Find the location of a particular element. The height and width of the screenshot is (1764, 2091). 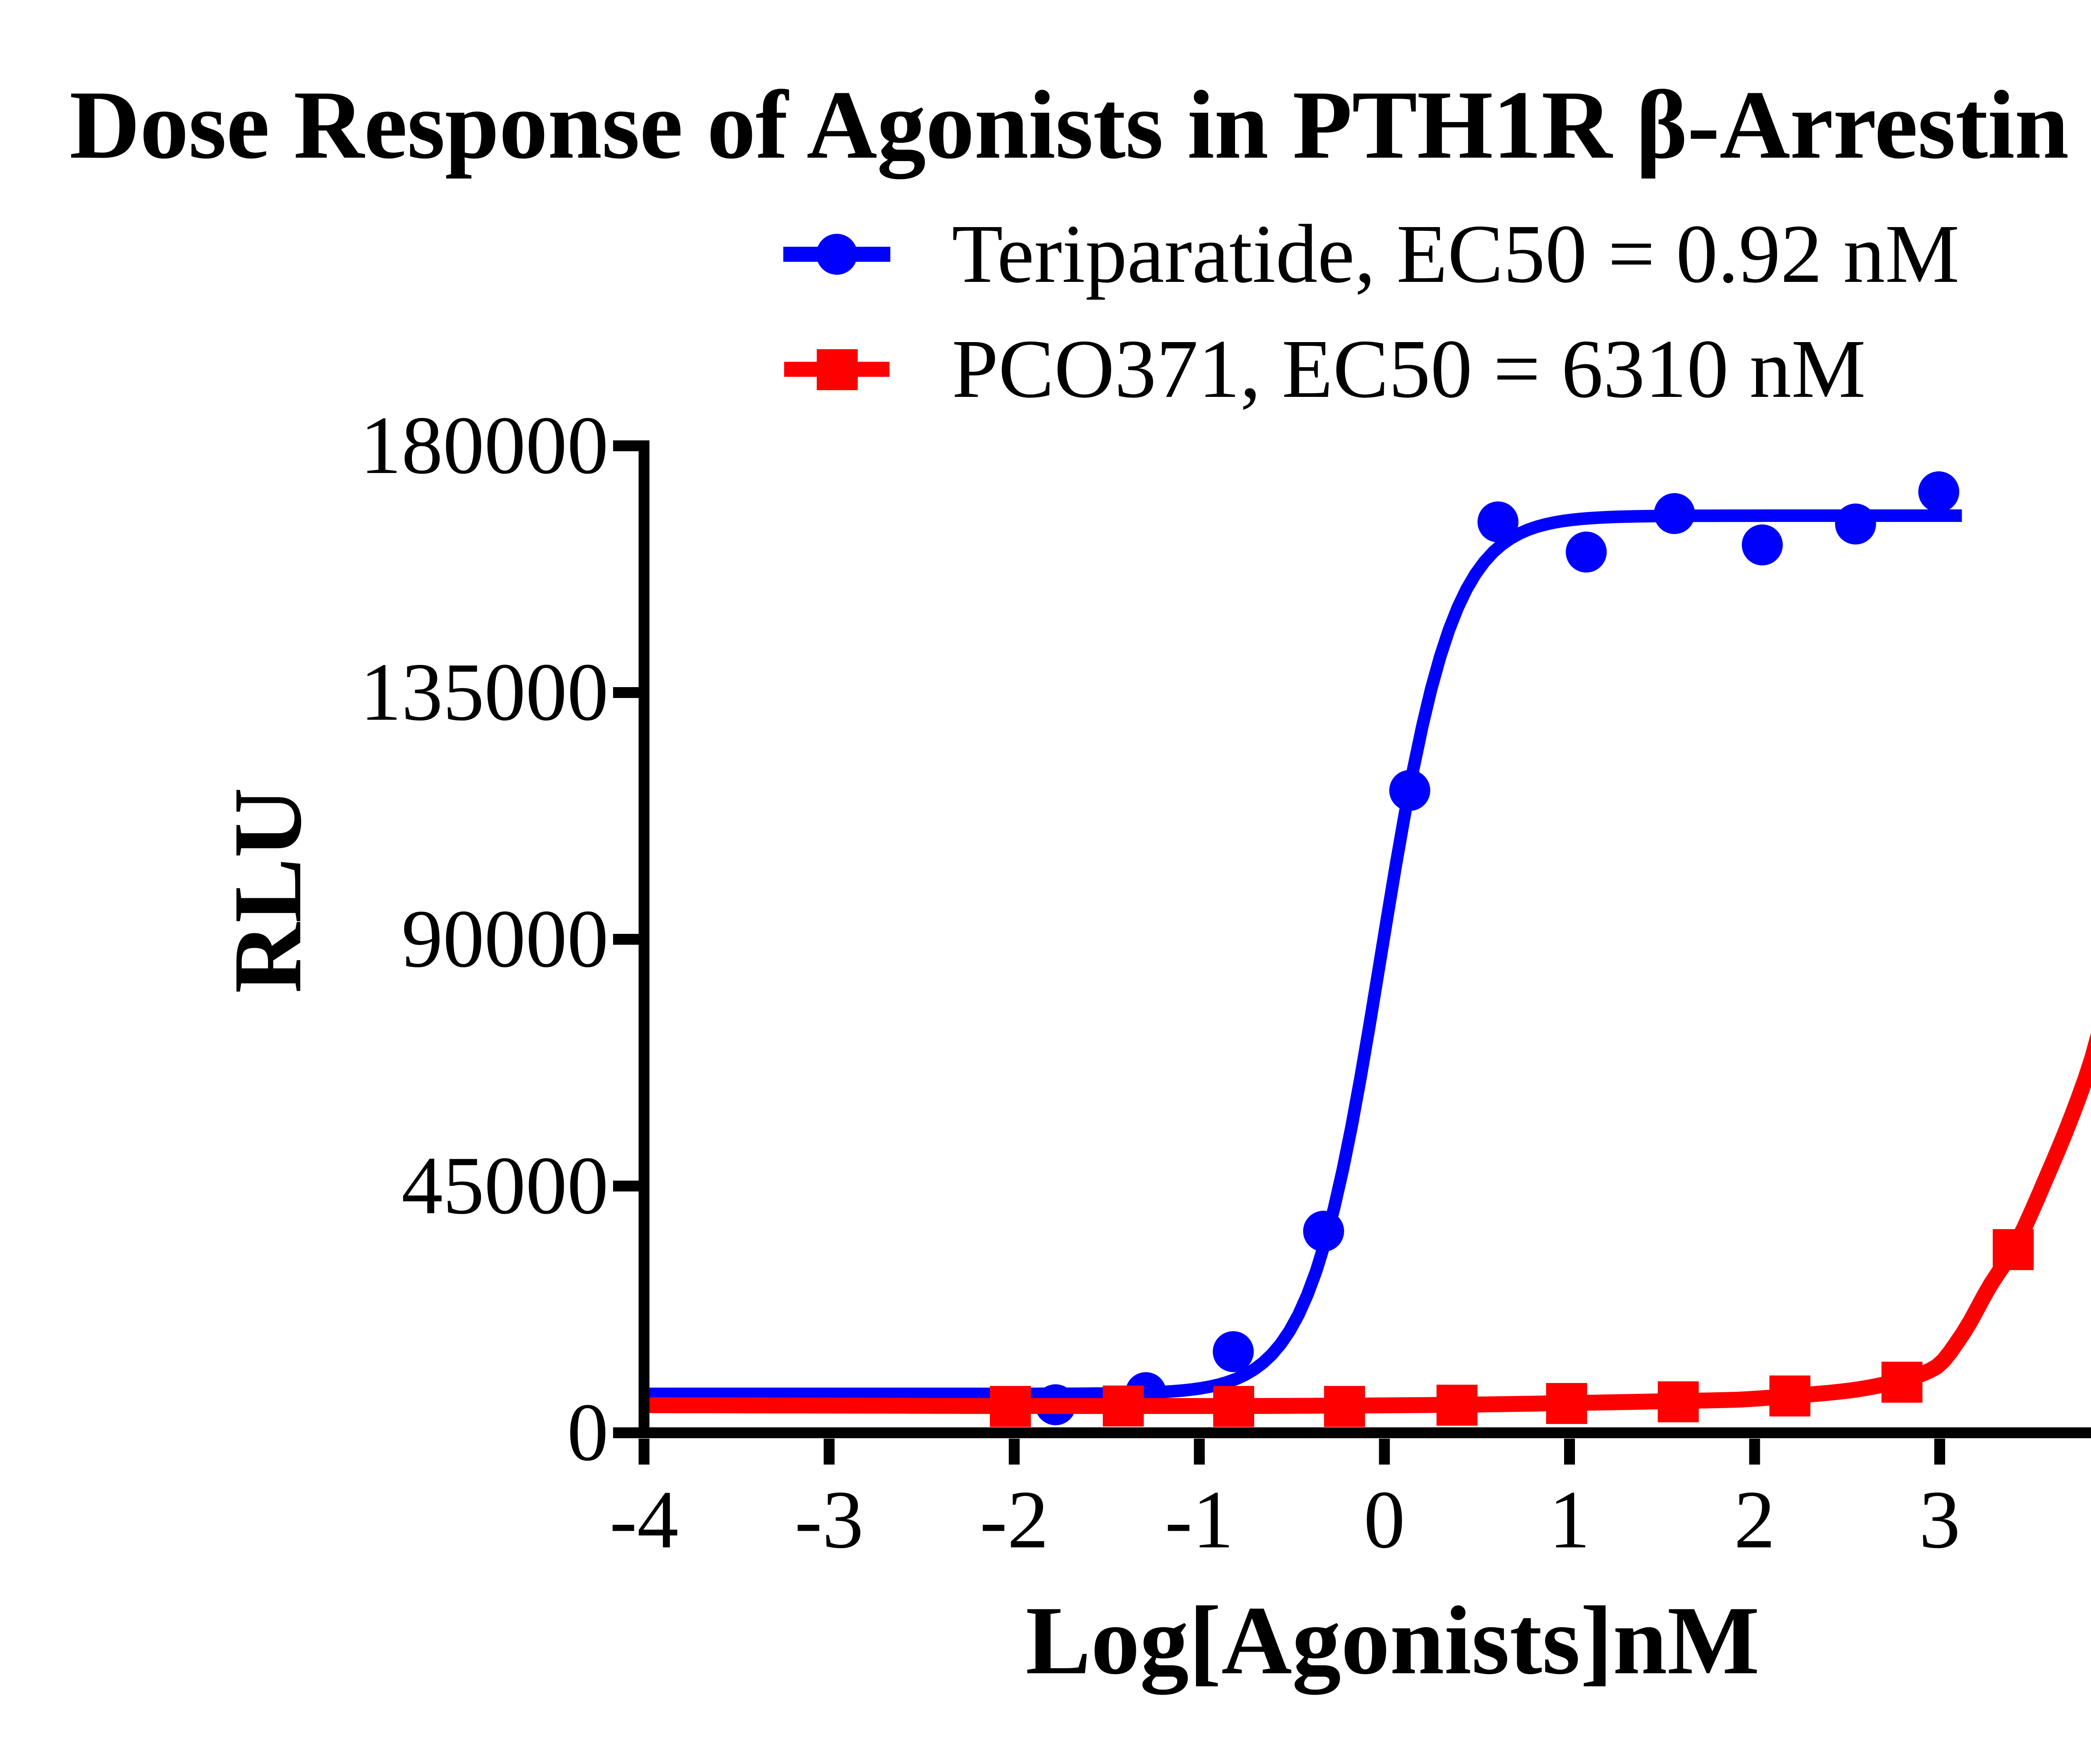

svg-text: 180000 is located at coordinates (484, 445).